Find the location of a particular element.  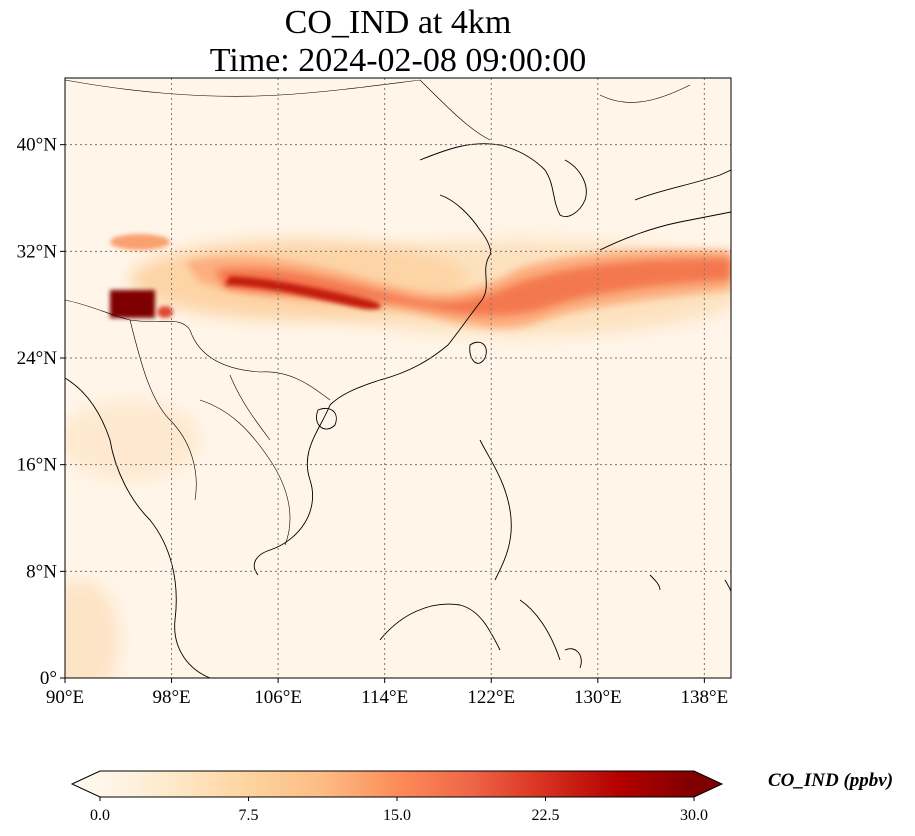

y-tick-label: 0° is located at coordinates (48, 678).